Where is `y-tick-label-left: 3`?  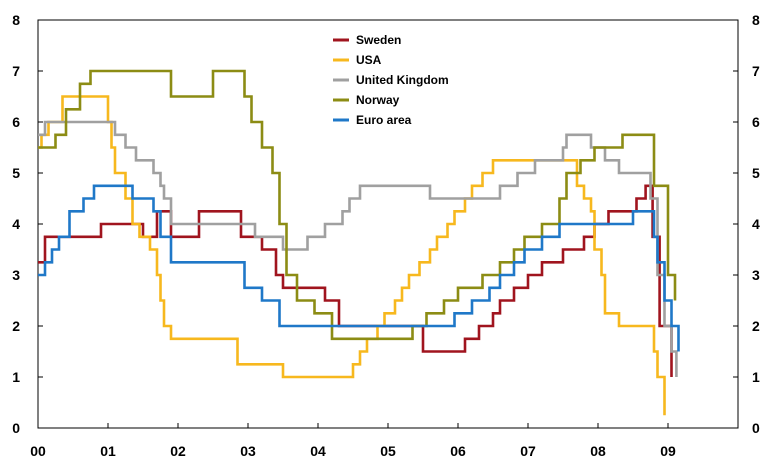
y-tick-label-left: 3 is located at coordinates (16, 275).